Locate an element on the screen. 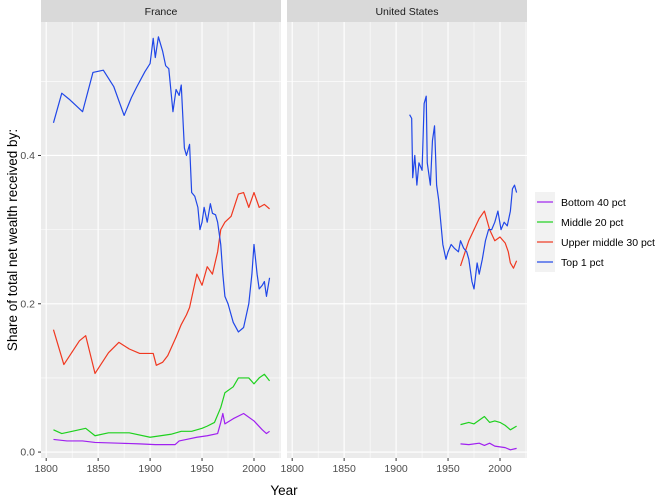 This screenshot has width=667, height=500. legend-item-upper-middle-30-pct: Upper middle 30 pct is located at coordinates (595, 242).